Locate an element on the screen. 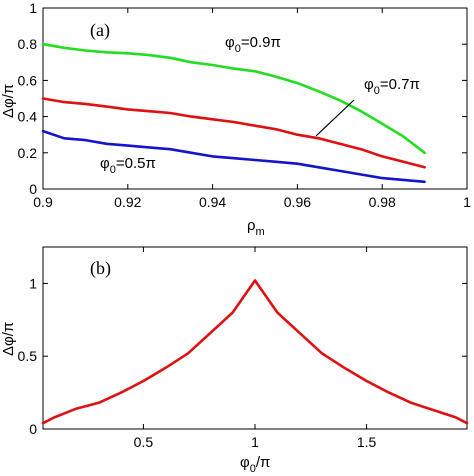  panel-a-ylabel: Δφ/π is located at coordinates (8, 101).